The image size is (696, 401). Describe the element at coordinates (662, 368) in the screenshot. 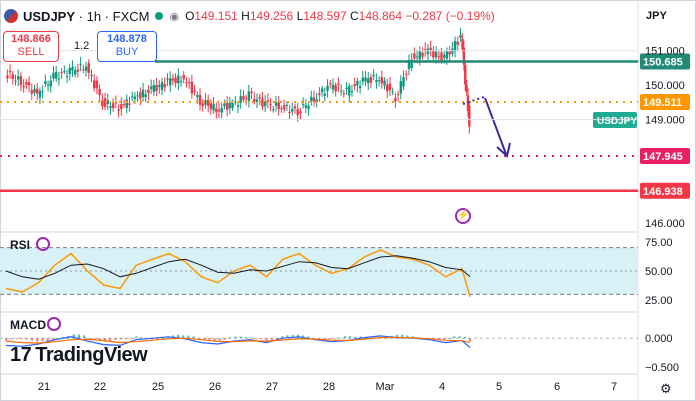

I see `macd-tick-label: −0.500` at that location.